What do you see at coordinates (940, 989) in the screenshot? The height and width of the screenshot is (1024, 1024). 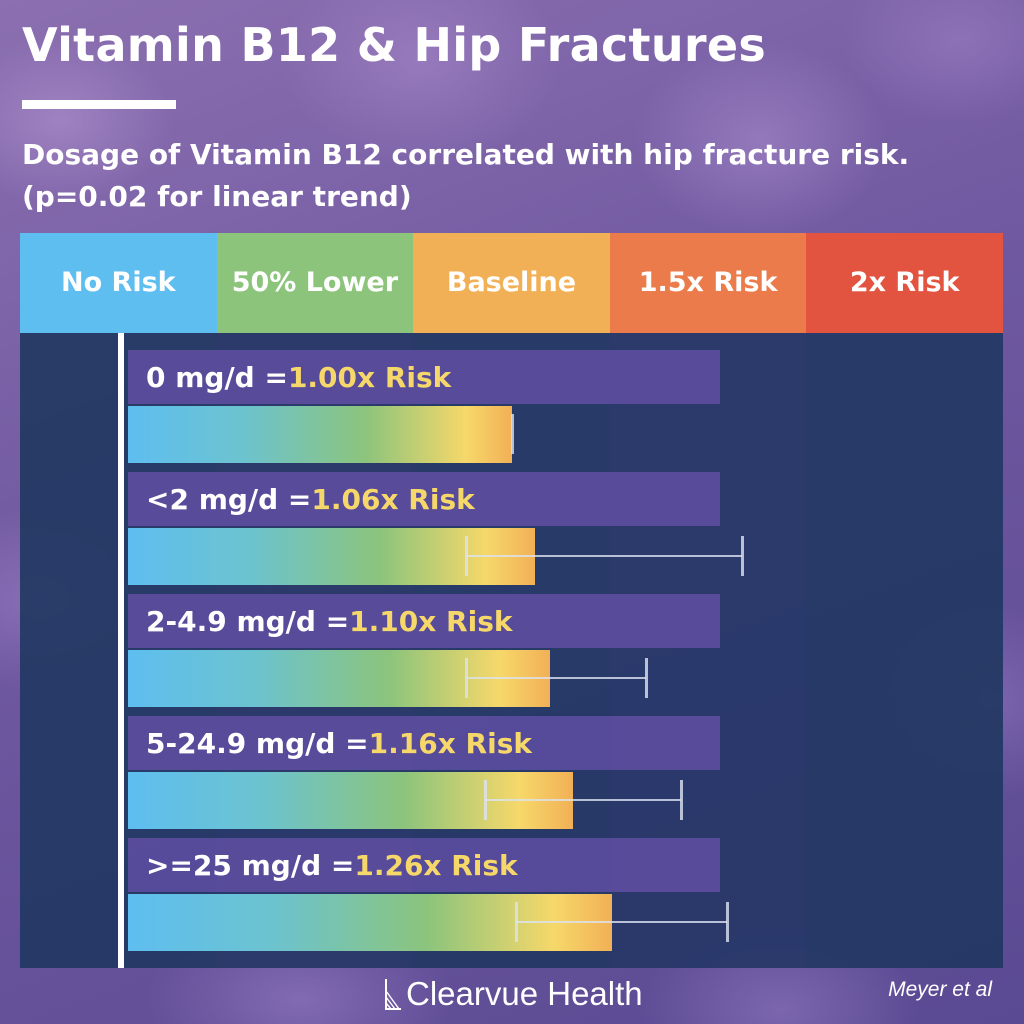 I see `source-credit: Meyer et al` at bounding box center [940, 989].